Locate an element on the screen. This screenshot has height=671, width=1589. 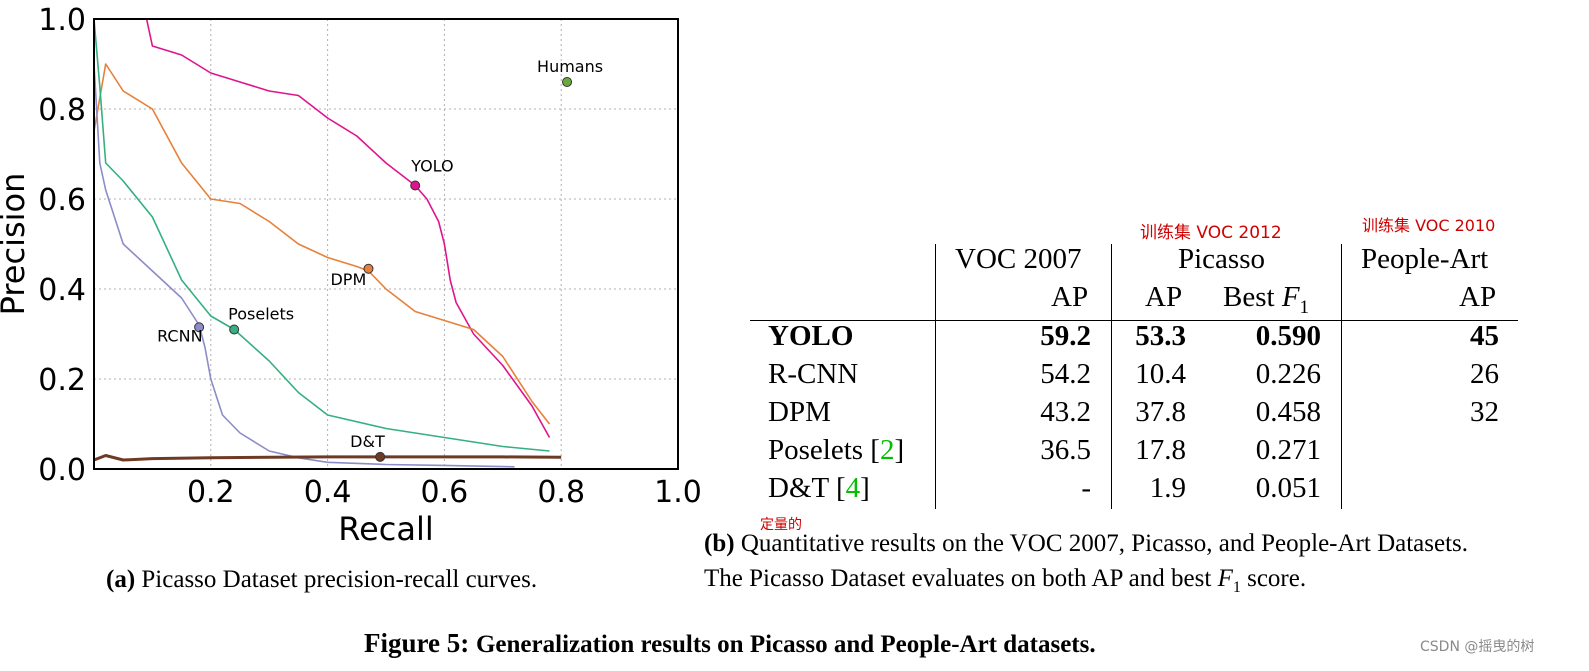
y-tick-label: 0.8 is located at coordinates (62, 110).